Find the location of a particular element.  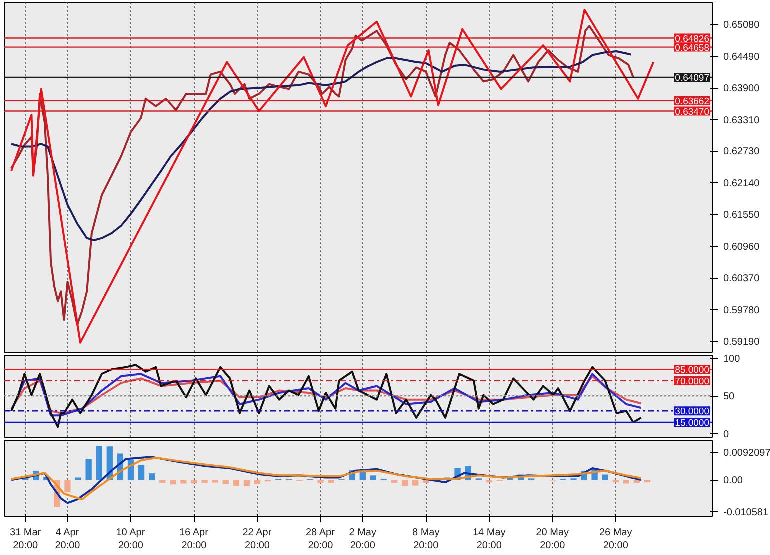

y-tick-label: 100 is located at coordinates (732, 359).